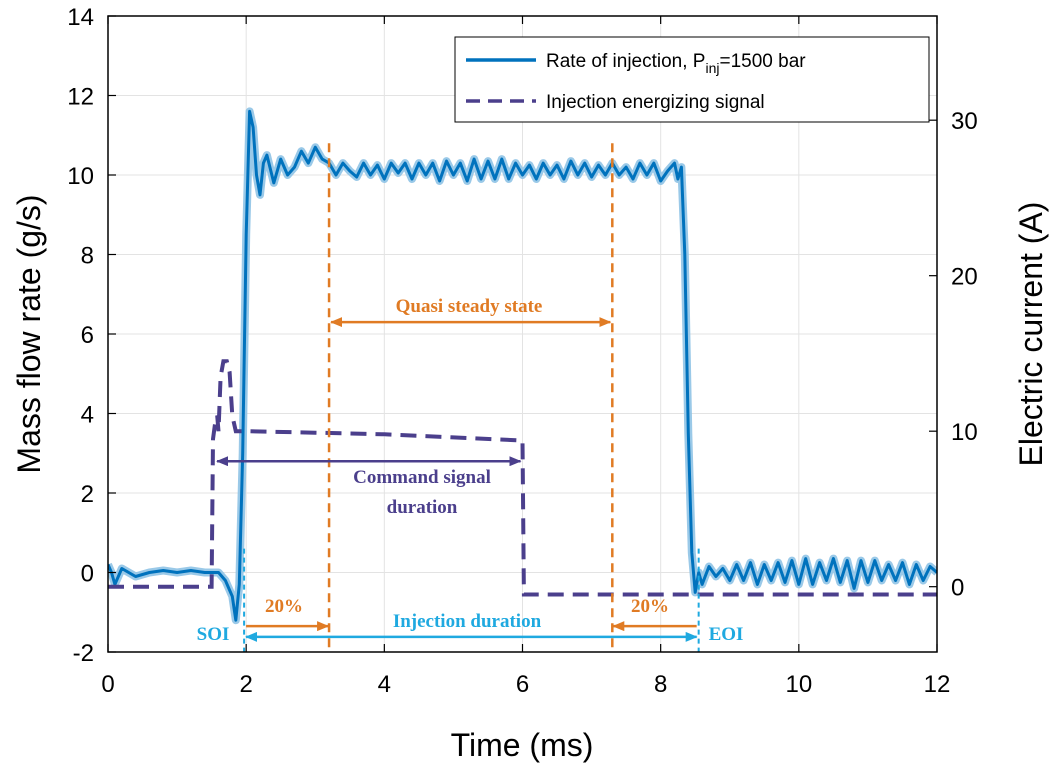 The image size is (1057, 769). I want to click on y2-tick-label: 10, so click(964, 432).